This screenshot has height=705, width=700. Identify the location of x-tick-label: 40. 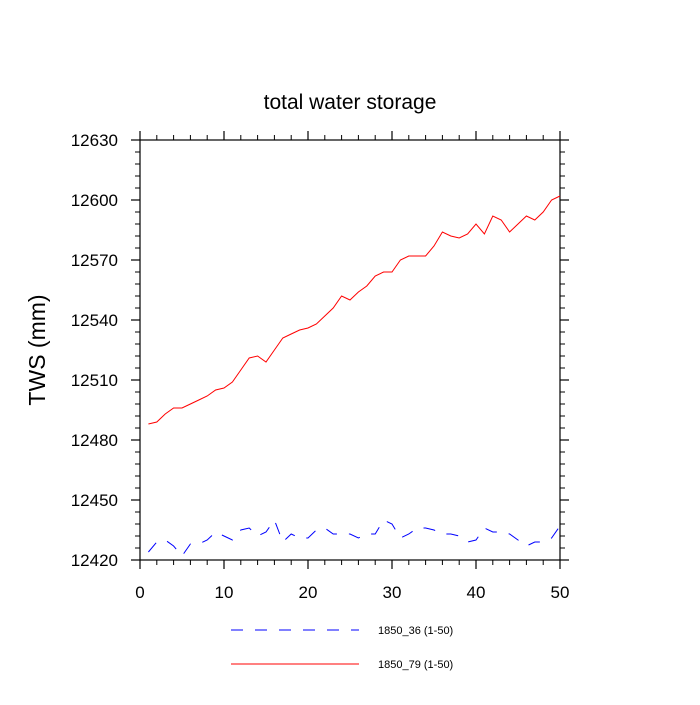
(476, 592).